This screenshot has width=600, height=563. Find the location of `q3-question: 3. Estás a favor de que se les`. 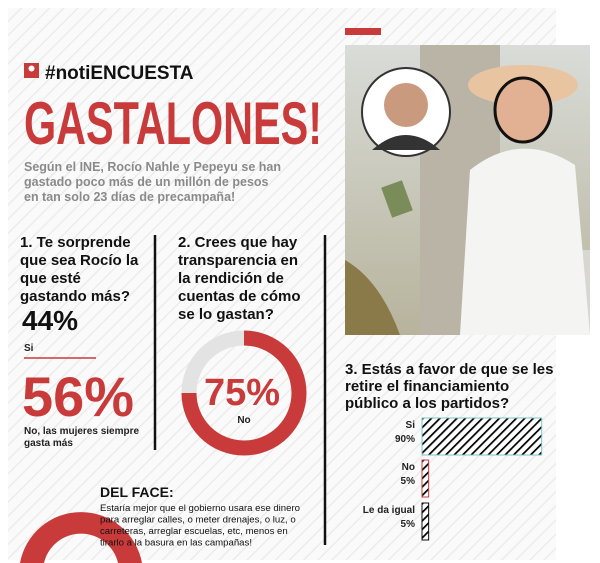

q3-question: 3. Estás a favor de que se les is located at coordinates (449, 369).